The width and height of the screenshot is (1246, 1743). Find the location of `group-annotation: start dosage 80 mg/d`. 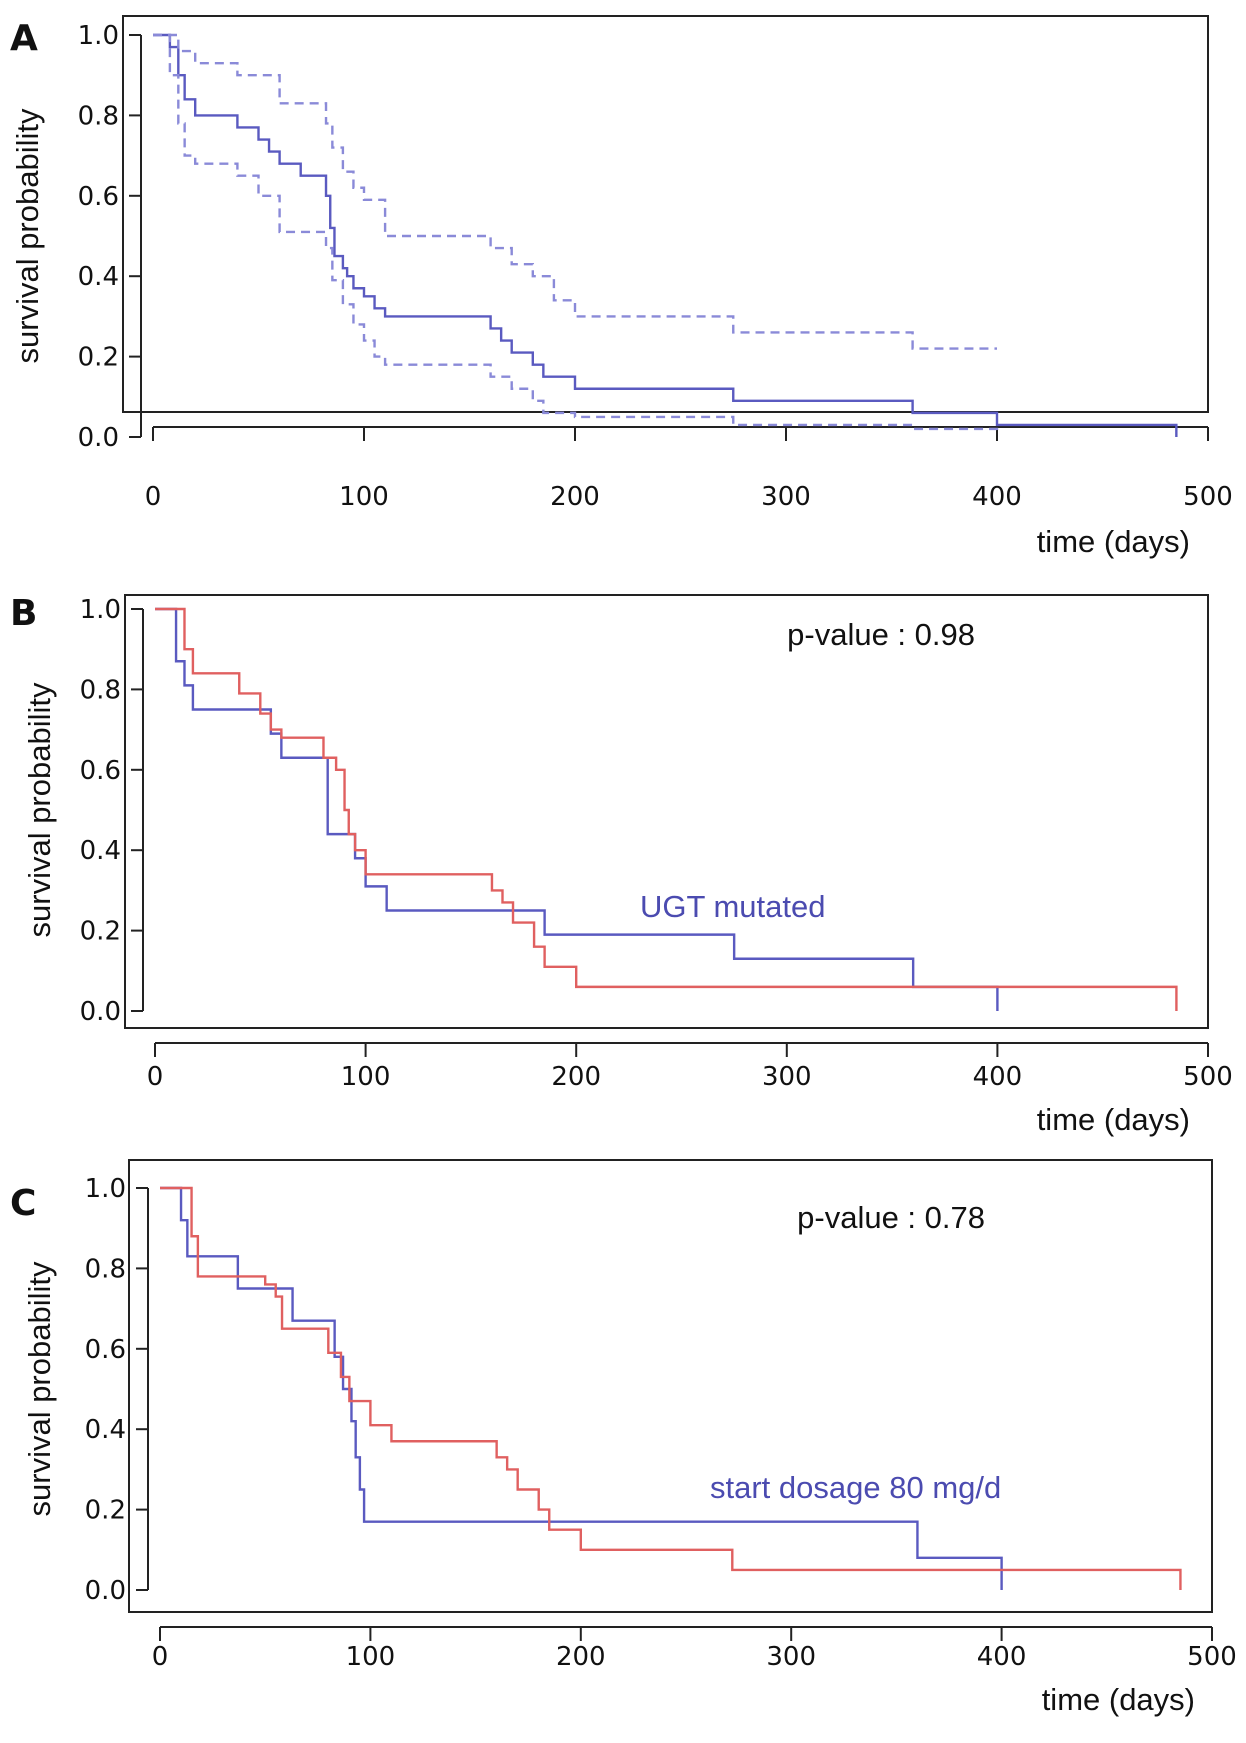

group-annotation: start dosage 80 mg/d is located at coordinates (855, 1487).